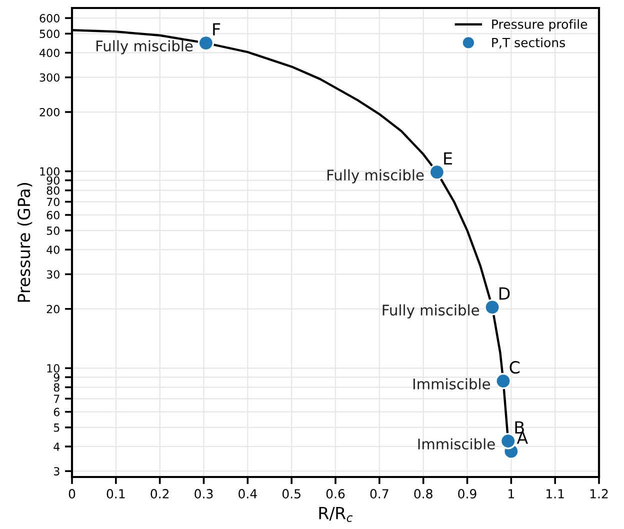 Image resolution: width=624 pixels, height=529 pixels. I want to click on y-tick-label: 60, so click(53, 215).